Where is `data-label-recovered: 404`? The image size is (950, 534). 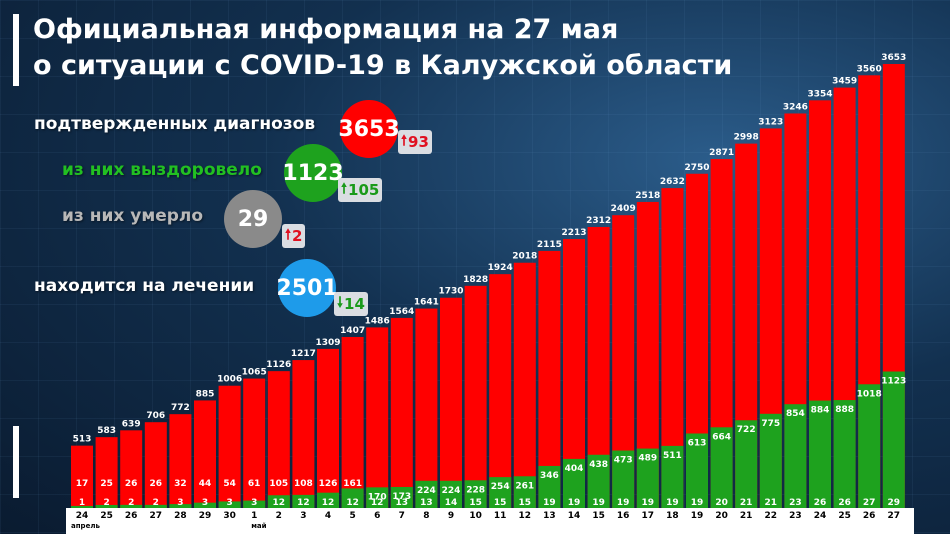 data-label-recovered: 404 is located at coordinates (574, 469).